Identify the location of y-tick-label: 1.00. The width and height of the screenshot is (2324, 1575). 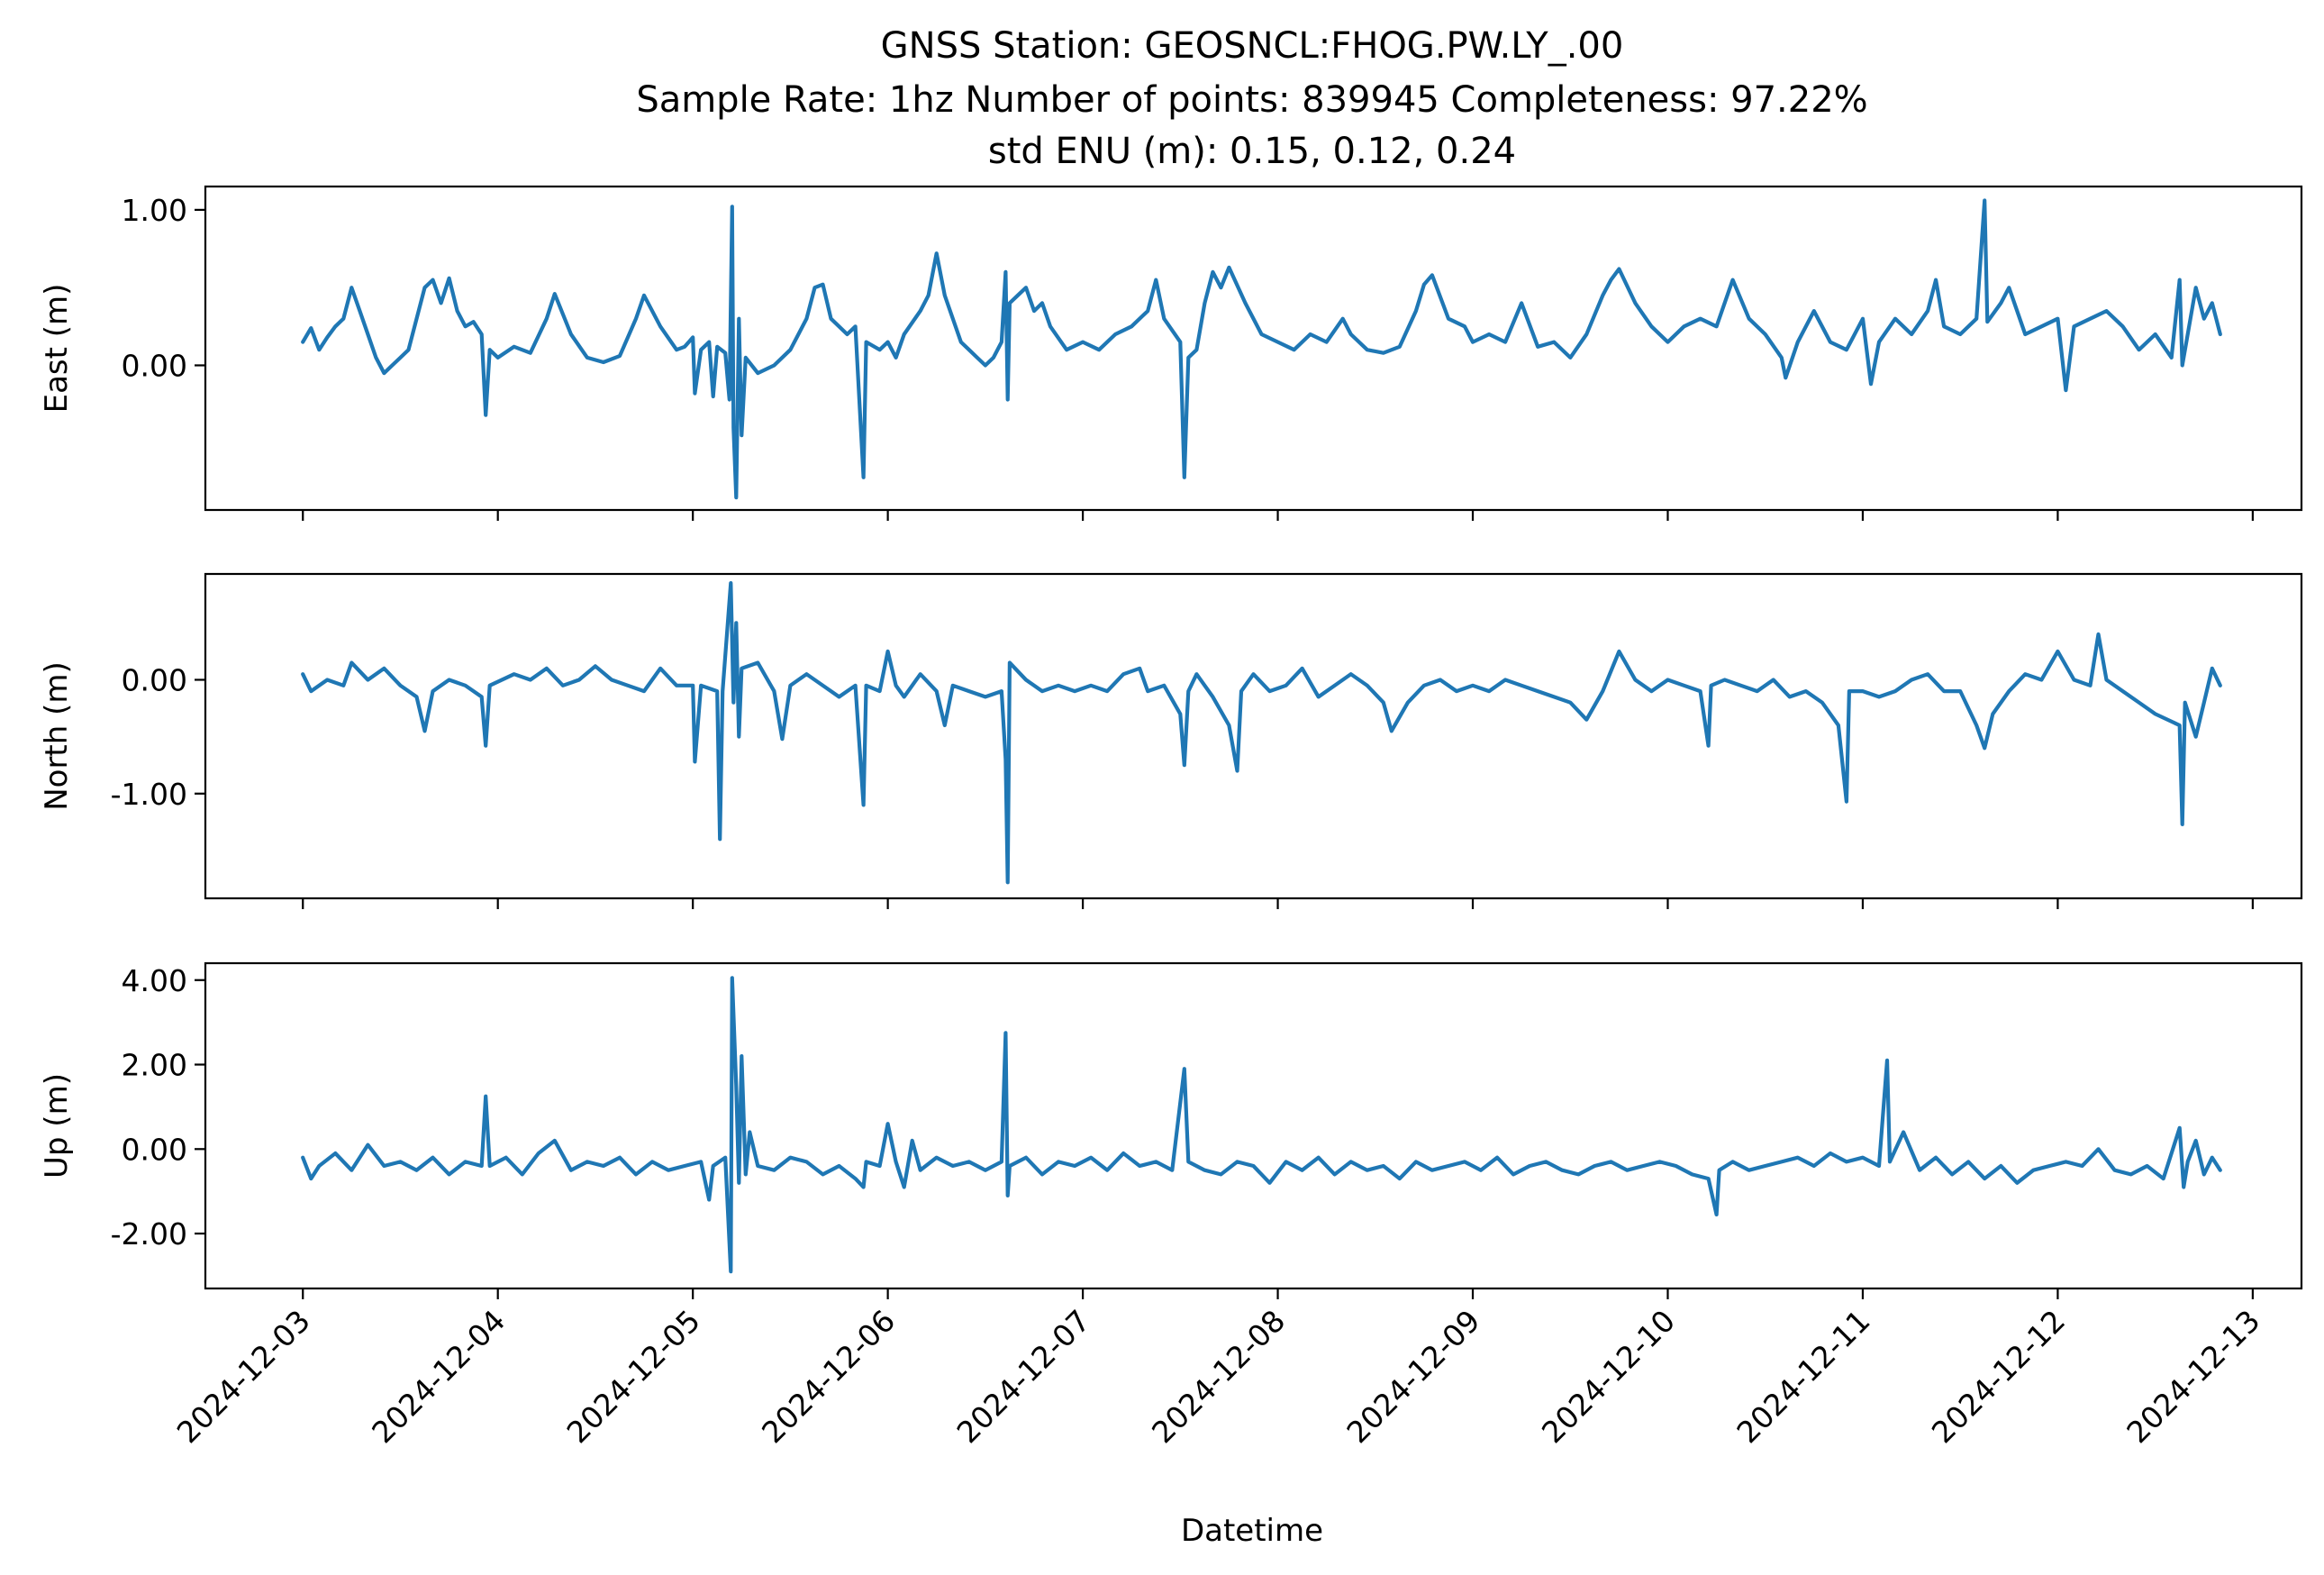
(155, 210).